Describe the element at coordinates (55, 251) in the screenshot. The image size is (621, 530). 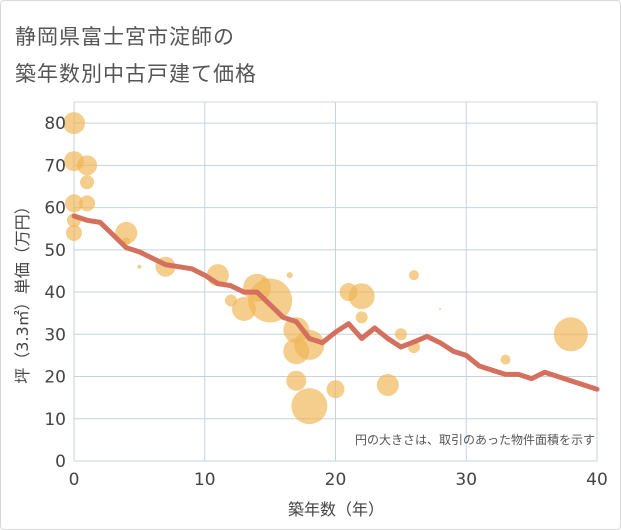
I see `y-tick-label: 50` at that location.